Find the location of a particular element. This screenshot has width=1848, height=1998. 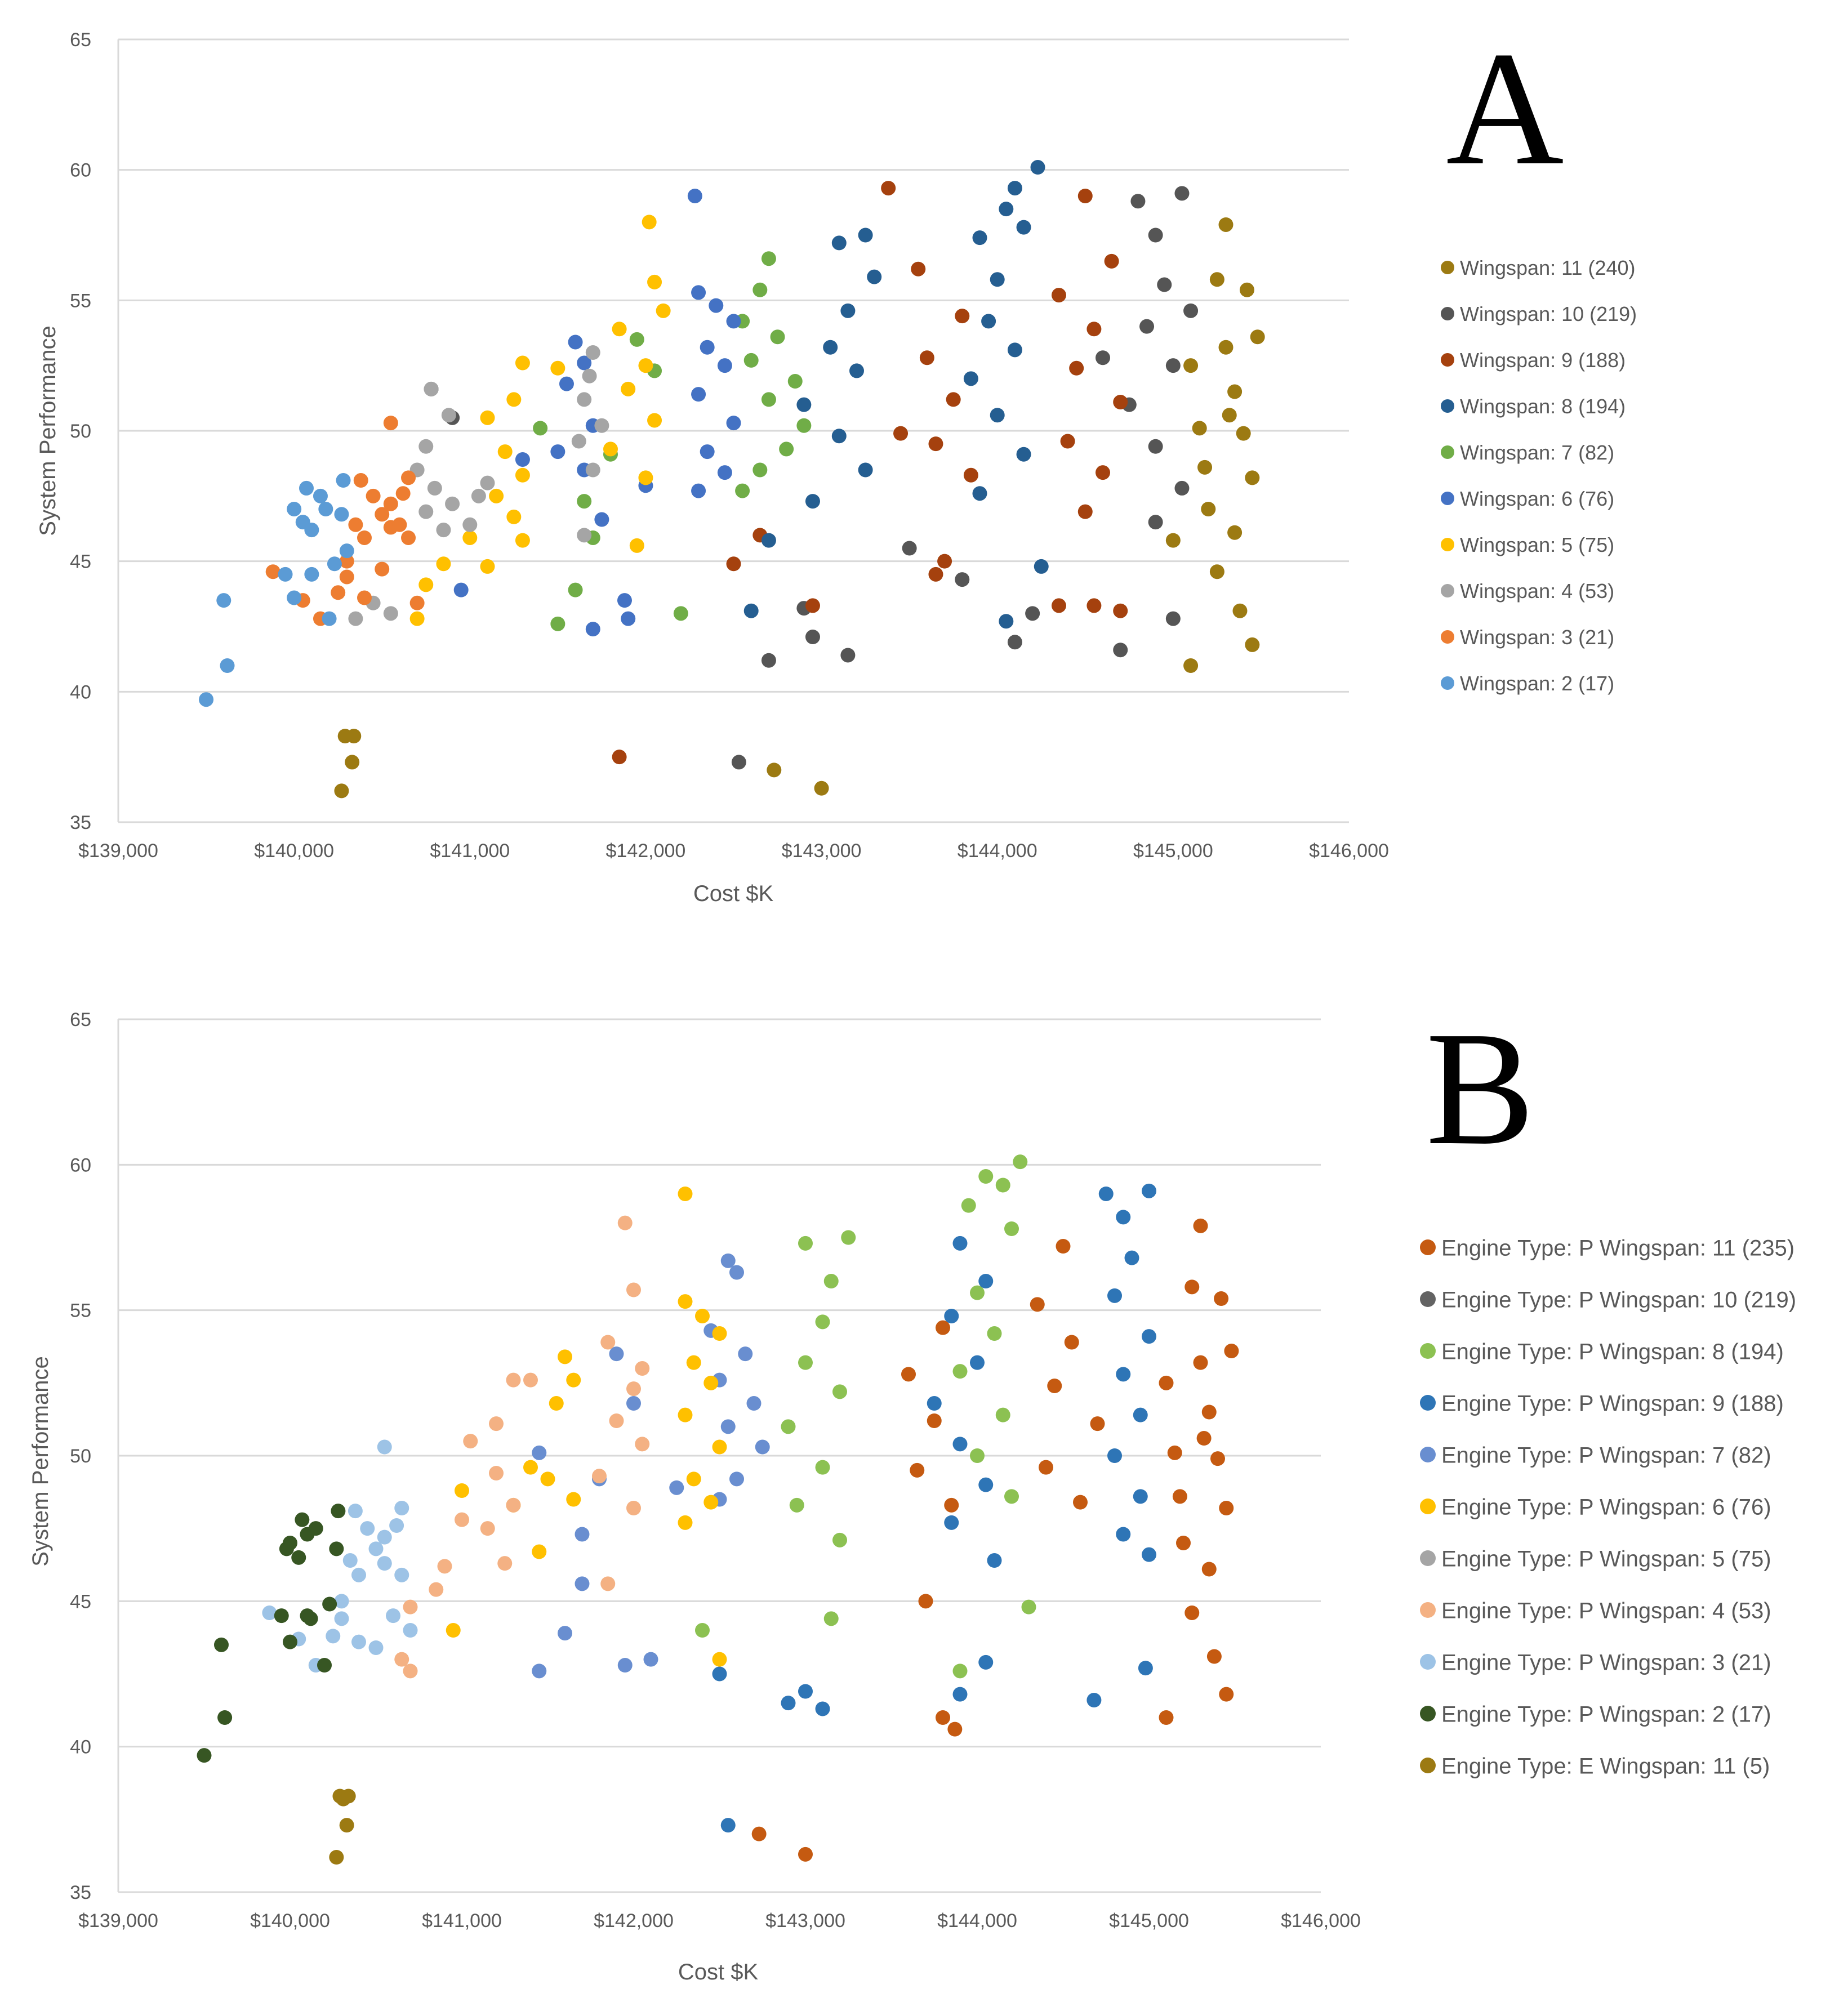

x-tick-label: $143,000 is located at coordinates (805, 1921).